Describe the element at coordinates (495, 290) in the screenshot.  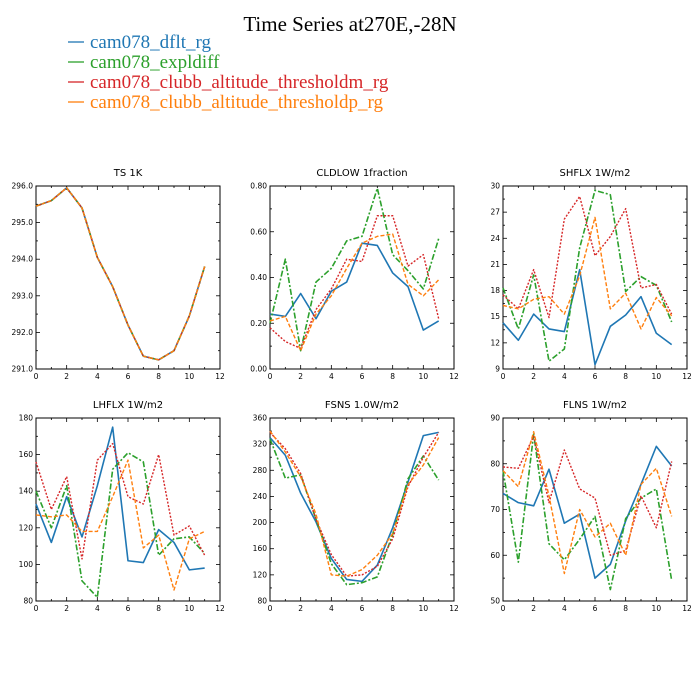
I see `y-tick-label: 18` at that location.